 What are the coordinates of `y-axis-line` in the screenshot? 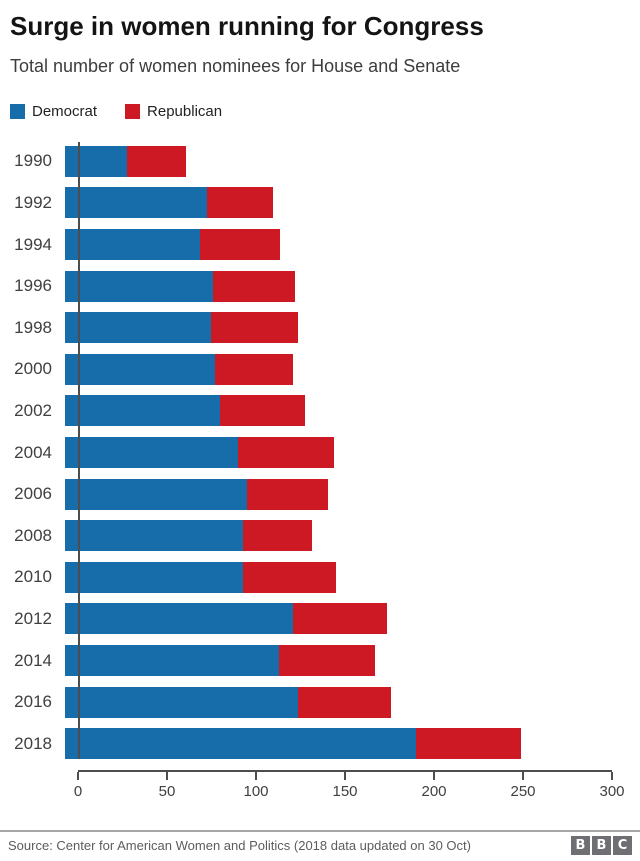 It's located at (79, 450).